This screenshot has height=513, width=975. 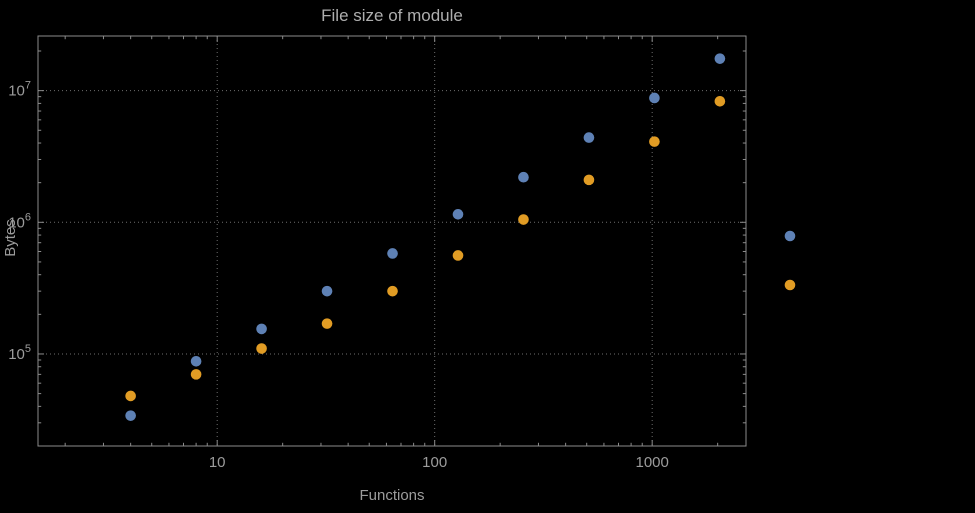 I want to click on y-tick-label: 10⁷, so click(x=19, y=90).